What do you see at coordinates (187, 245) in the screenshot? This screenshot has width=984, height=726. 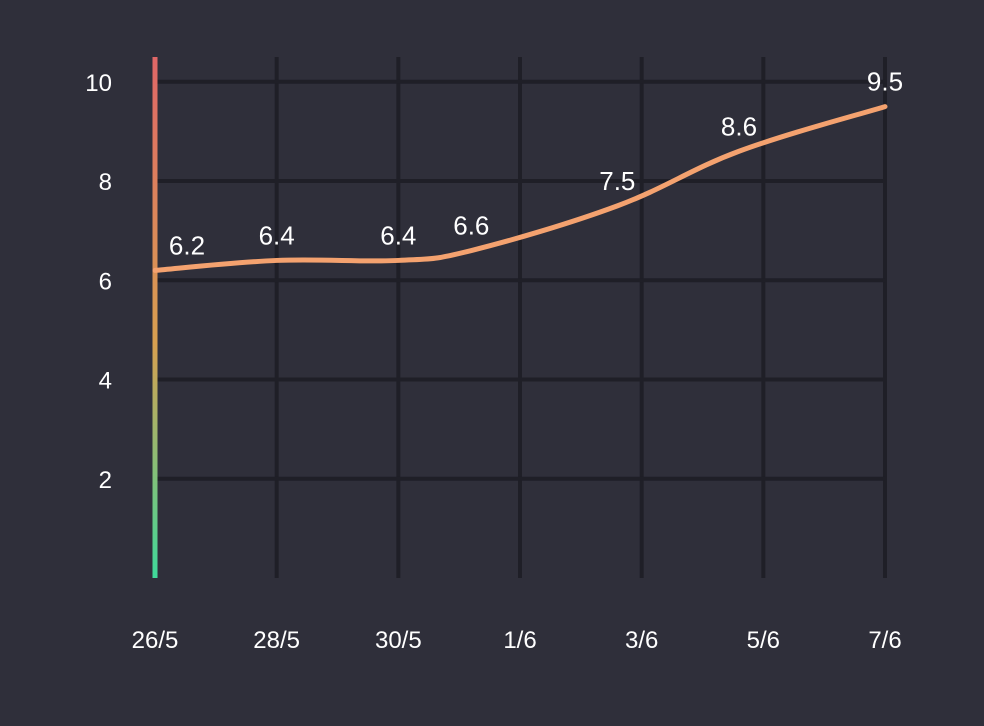 I see `data-label: 6.2` at bounding box center [187, 245].